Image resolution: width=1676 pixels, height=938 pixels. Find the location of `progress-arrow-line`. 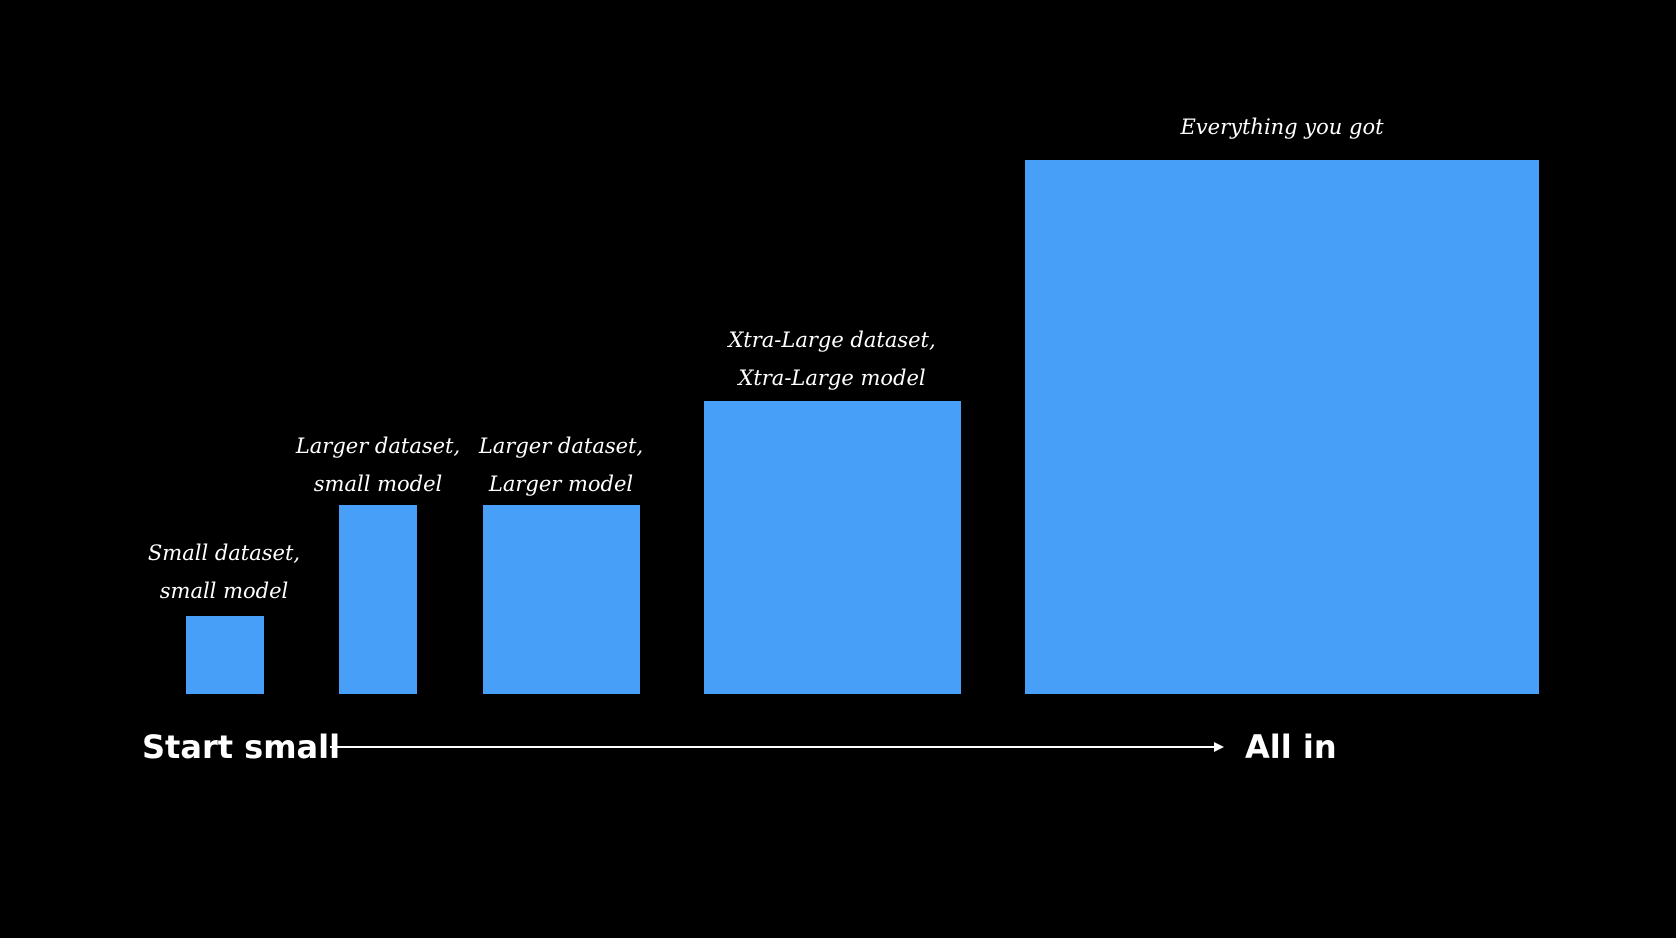

progress-arrow-line is located at coordinates (774, 747).